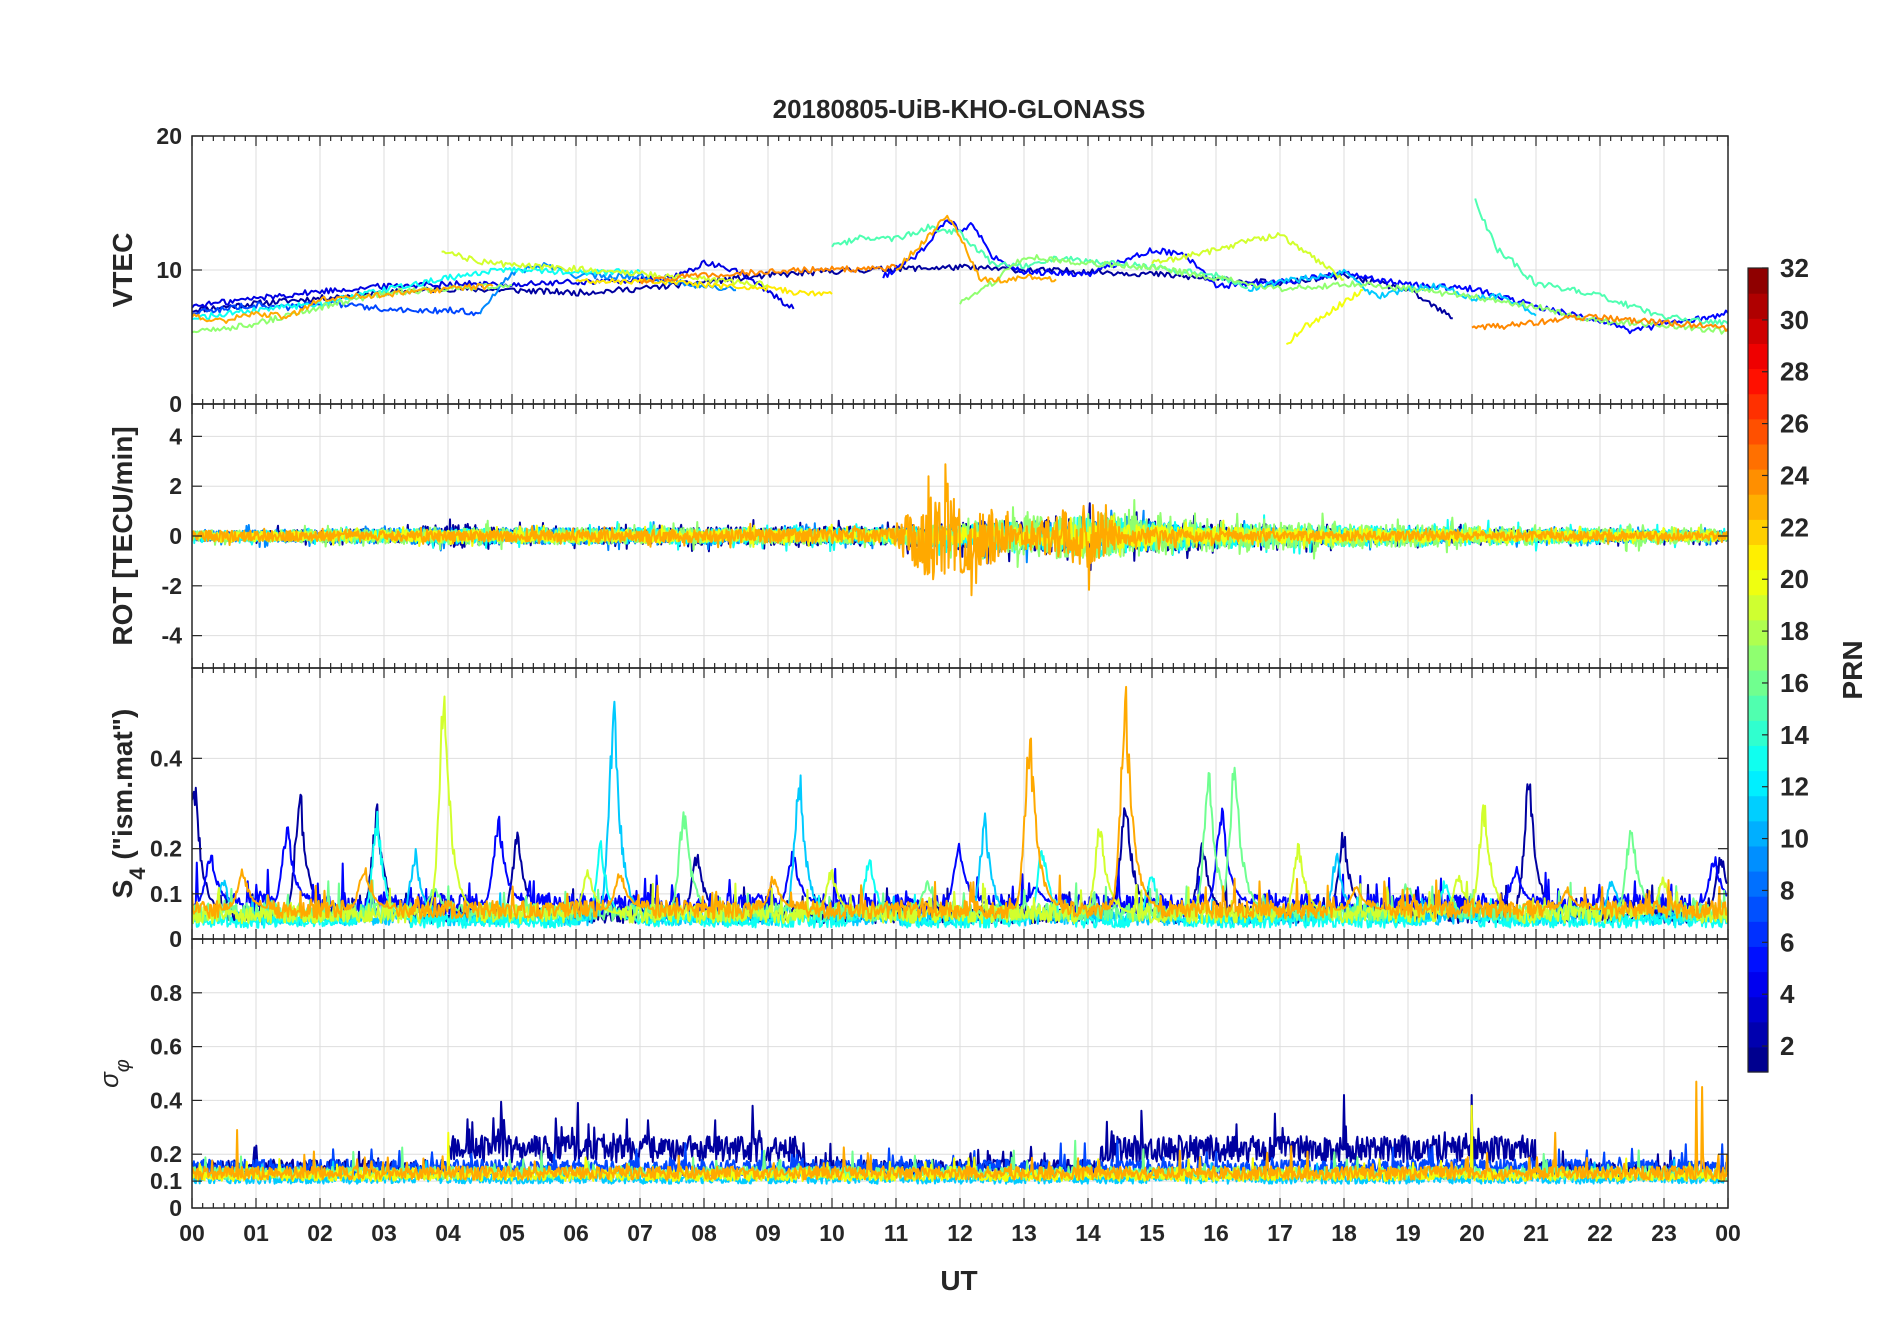  I want to click on colorbar-tick-label: 12, so click(1794, 787).